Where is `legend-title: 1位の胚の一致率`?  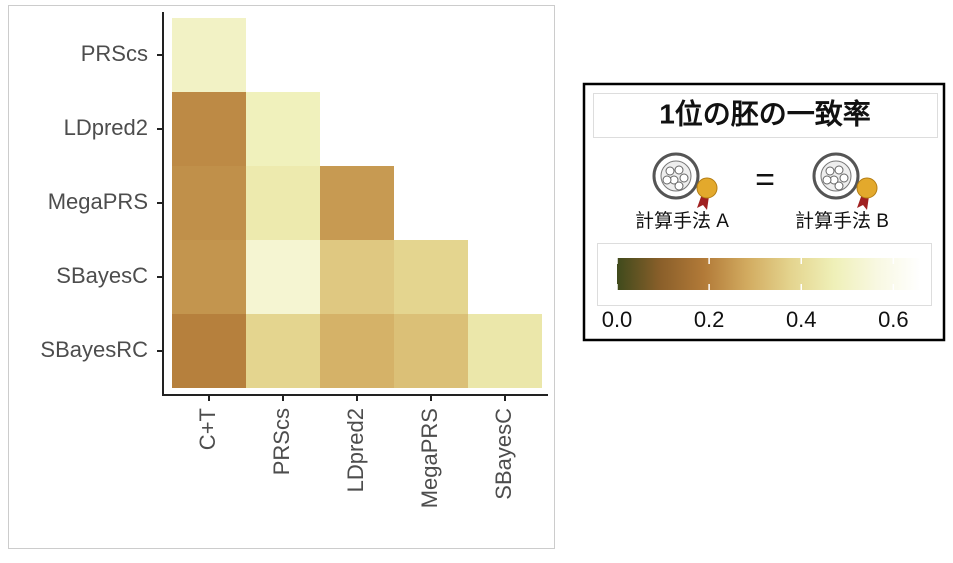
legend-title: 1位の胚の一致率 is located at coordinates (765, 113).